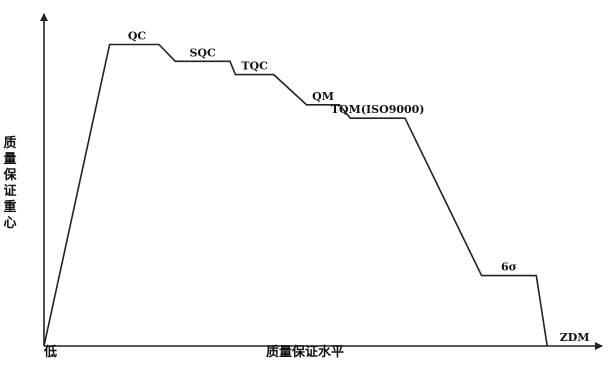 This screenshot has height=370, width=610. What do you see at coordinates (575, 337) in the screenshot?
I see `stage-label: ZDM` at bounding box center [575, 337].